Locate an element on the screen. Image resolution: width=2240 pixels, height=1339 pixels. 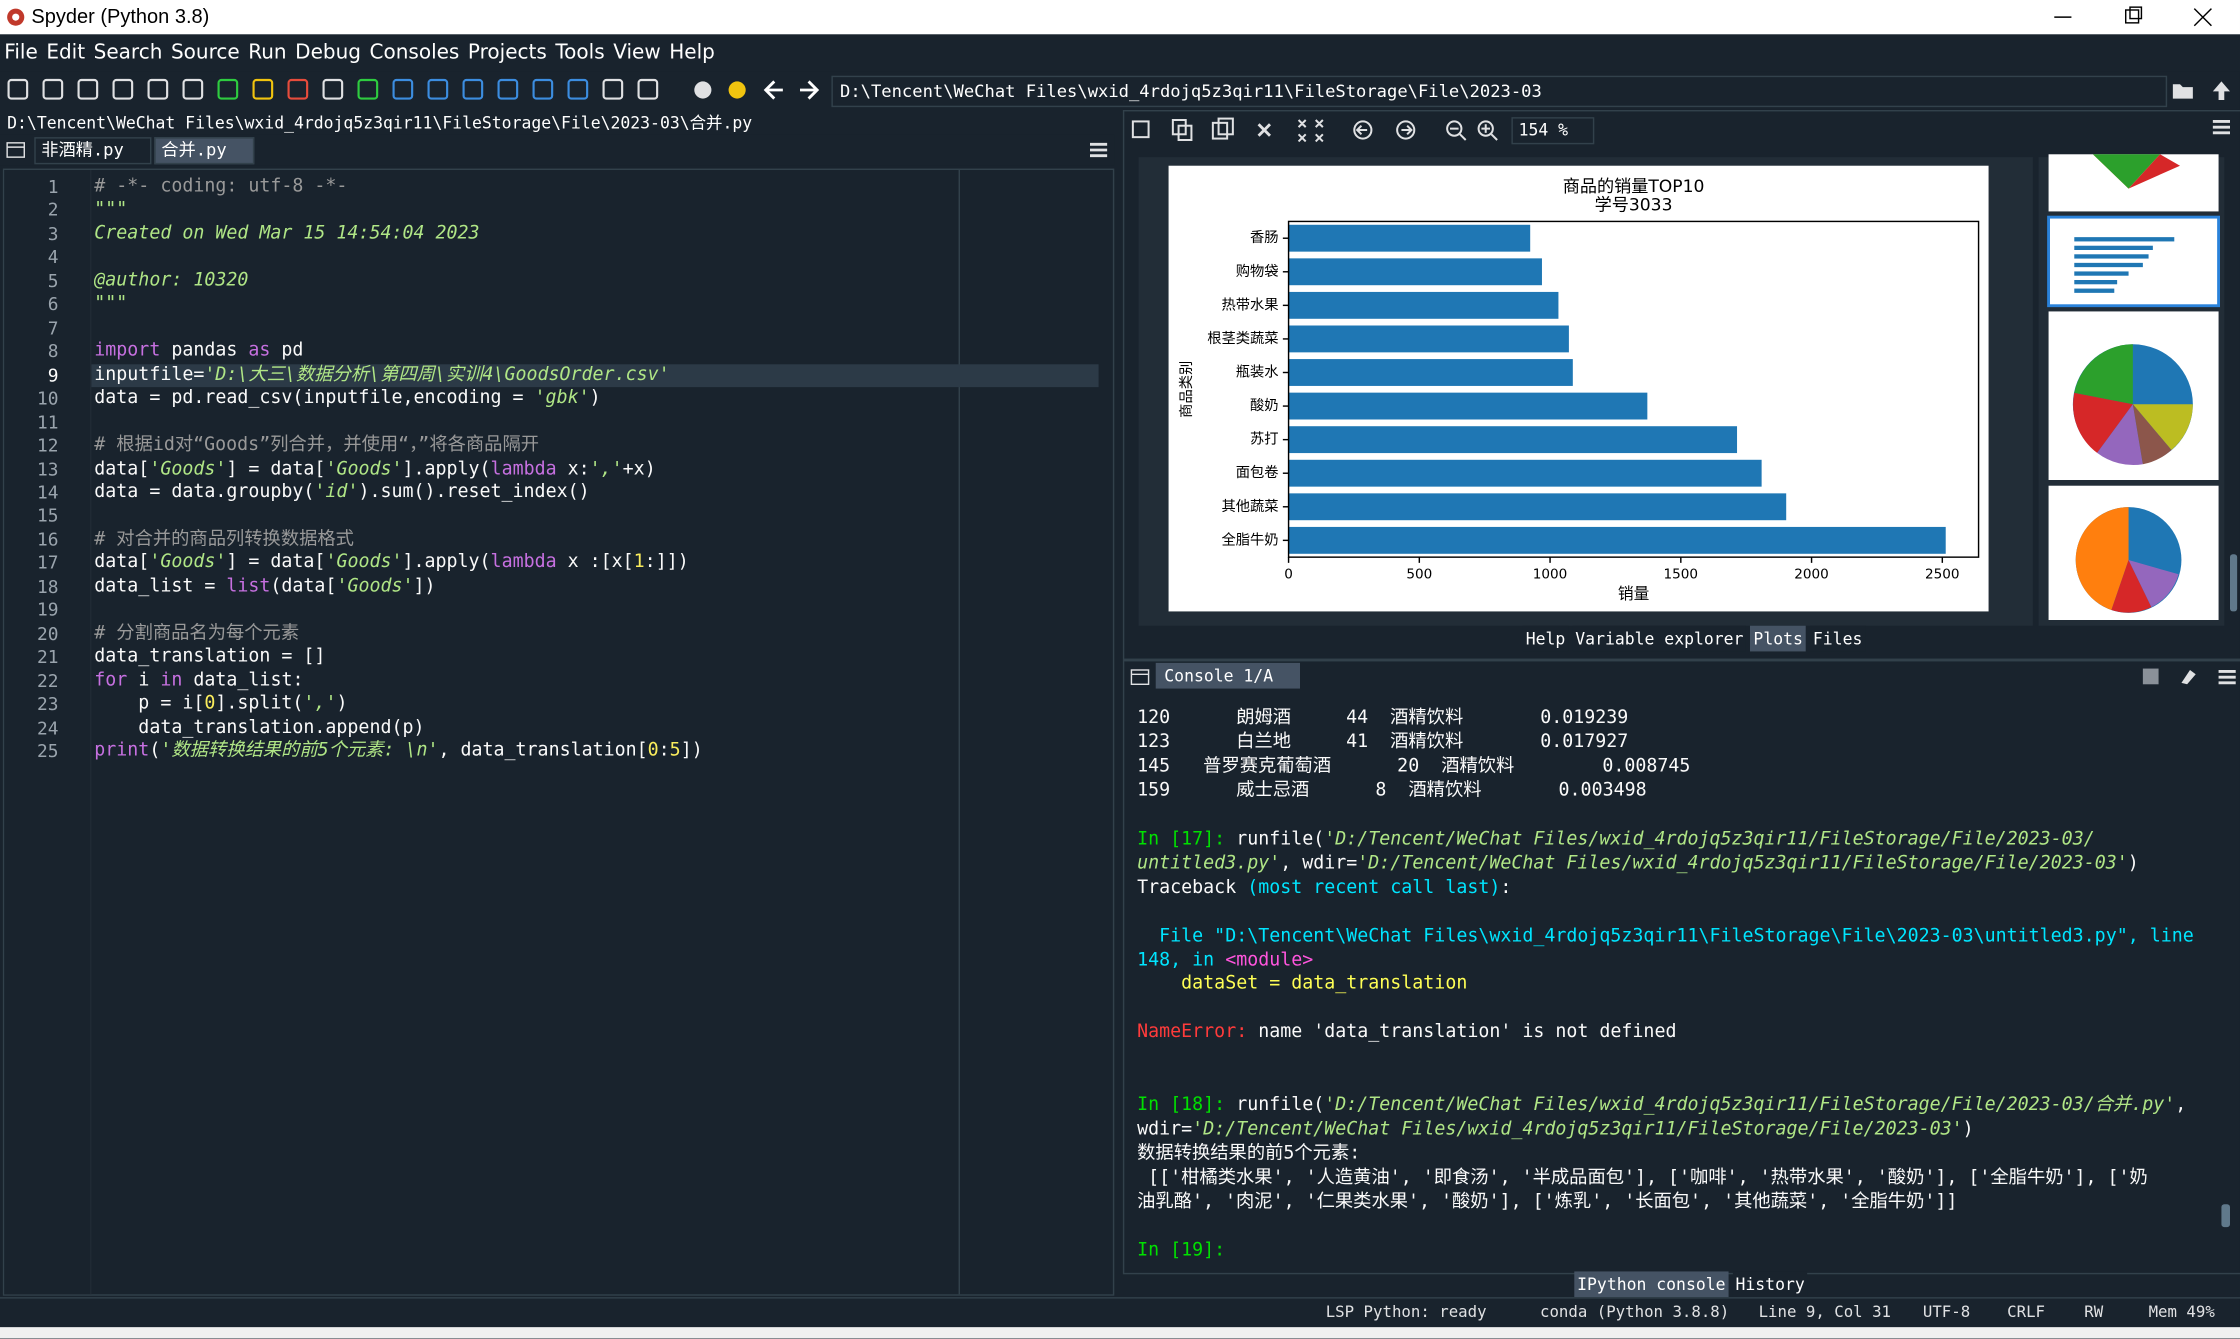
console-token: 数据转换结果的前5个元素: is located at coordinates (1249, 1153).